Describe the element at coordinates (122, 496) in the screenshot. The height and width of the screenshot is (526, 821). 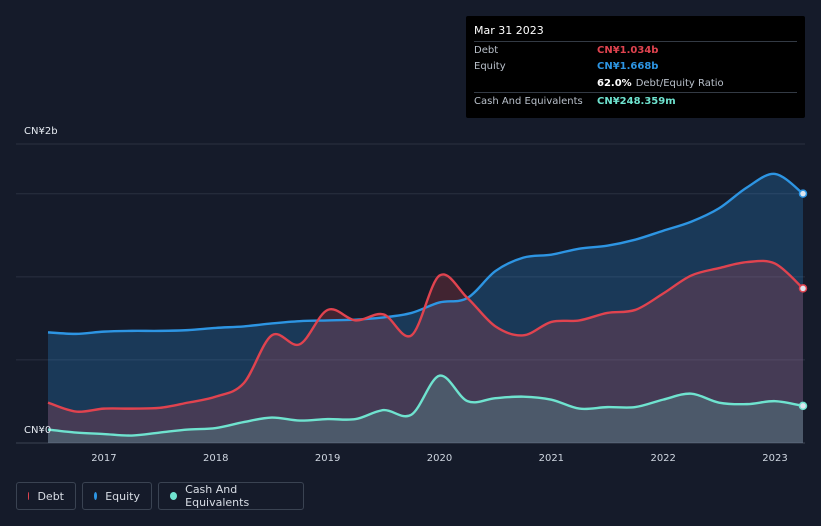
I see `legend-equity-label: Equity` at that location.